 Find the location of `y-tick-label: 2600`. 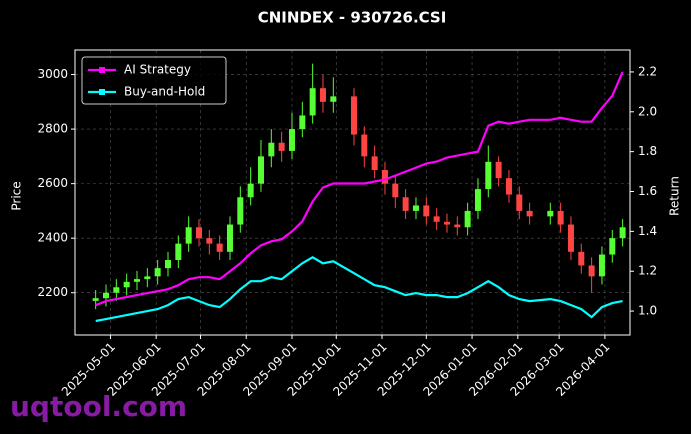

y-tick-label: 2600 is located at coordinates (52, 183).